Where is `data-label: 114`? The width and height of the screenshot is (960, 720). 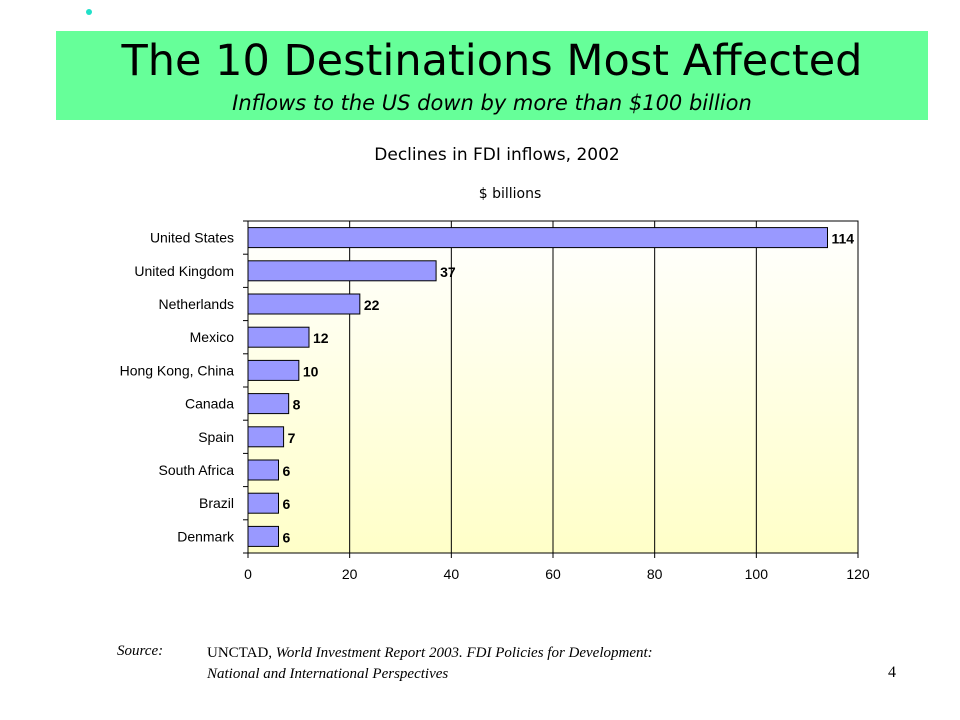 data-label: 114 is located at coordinates (843, 239).